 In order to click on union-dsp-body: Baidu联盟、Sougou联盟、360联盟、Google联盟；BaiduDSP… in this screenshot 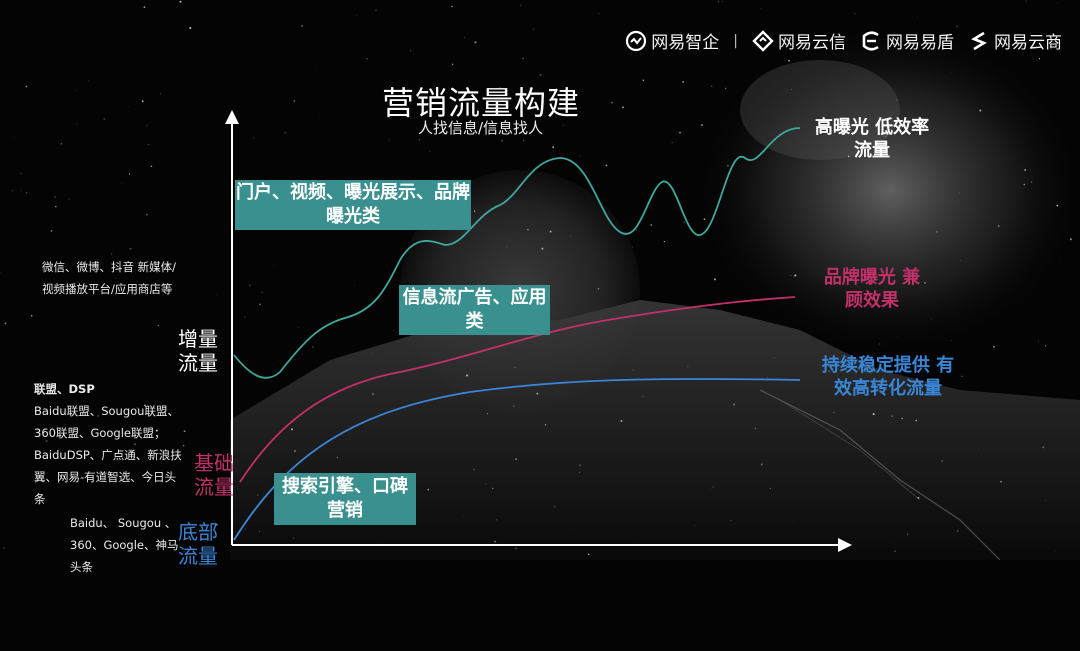, I will do `click(108, 455)`.